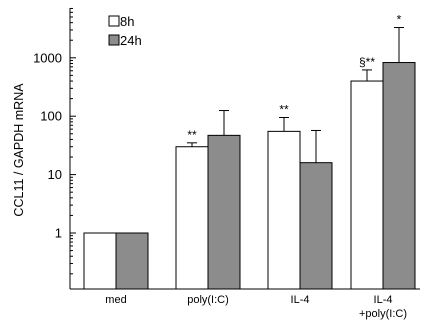 The height and width of the screenshot is (324, 422). I want to click on significance-marker: *, so click(399, 20).